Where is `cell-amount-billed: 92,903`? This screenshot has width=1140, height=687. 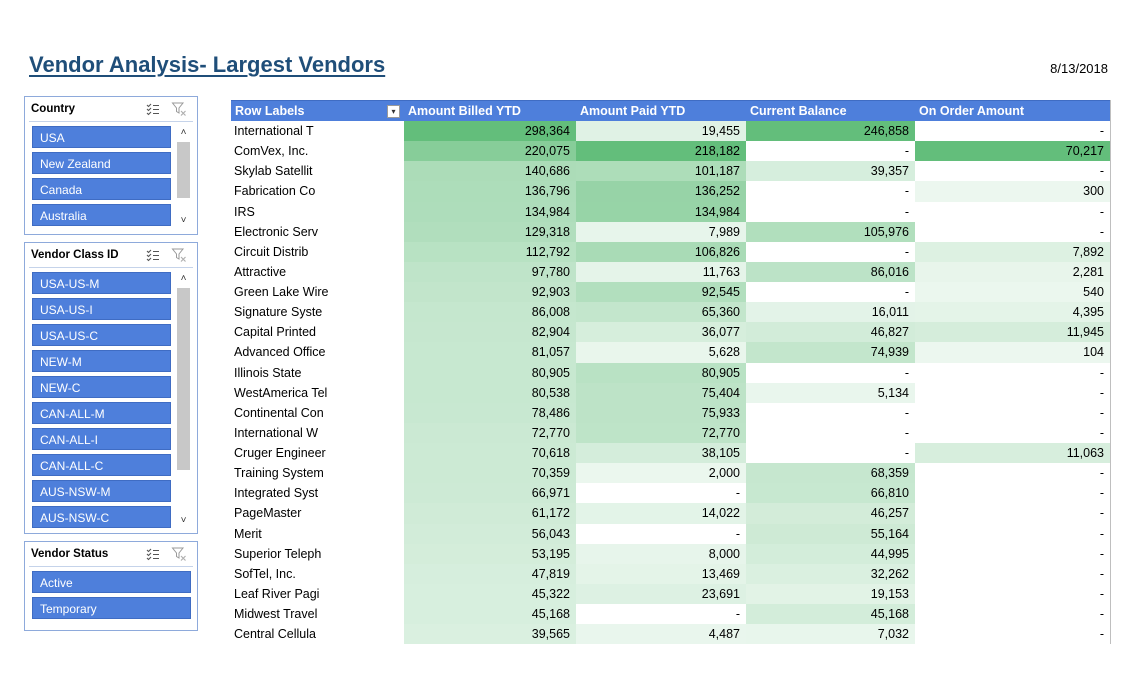
cell-amount-billed: 92,903 is located at coordinates (490, 292).